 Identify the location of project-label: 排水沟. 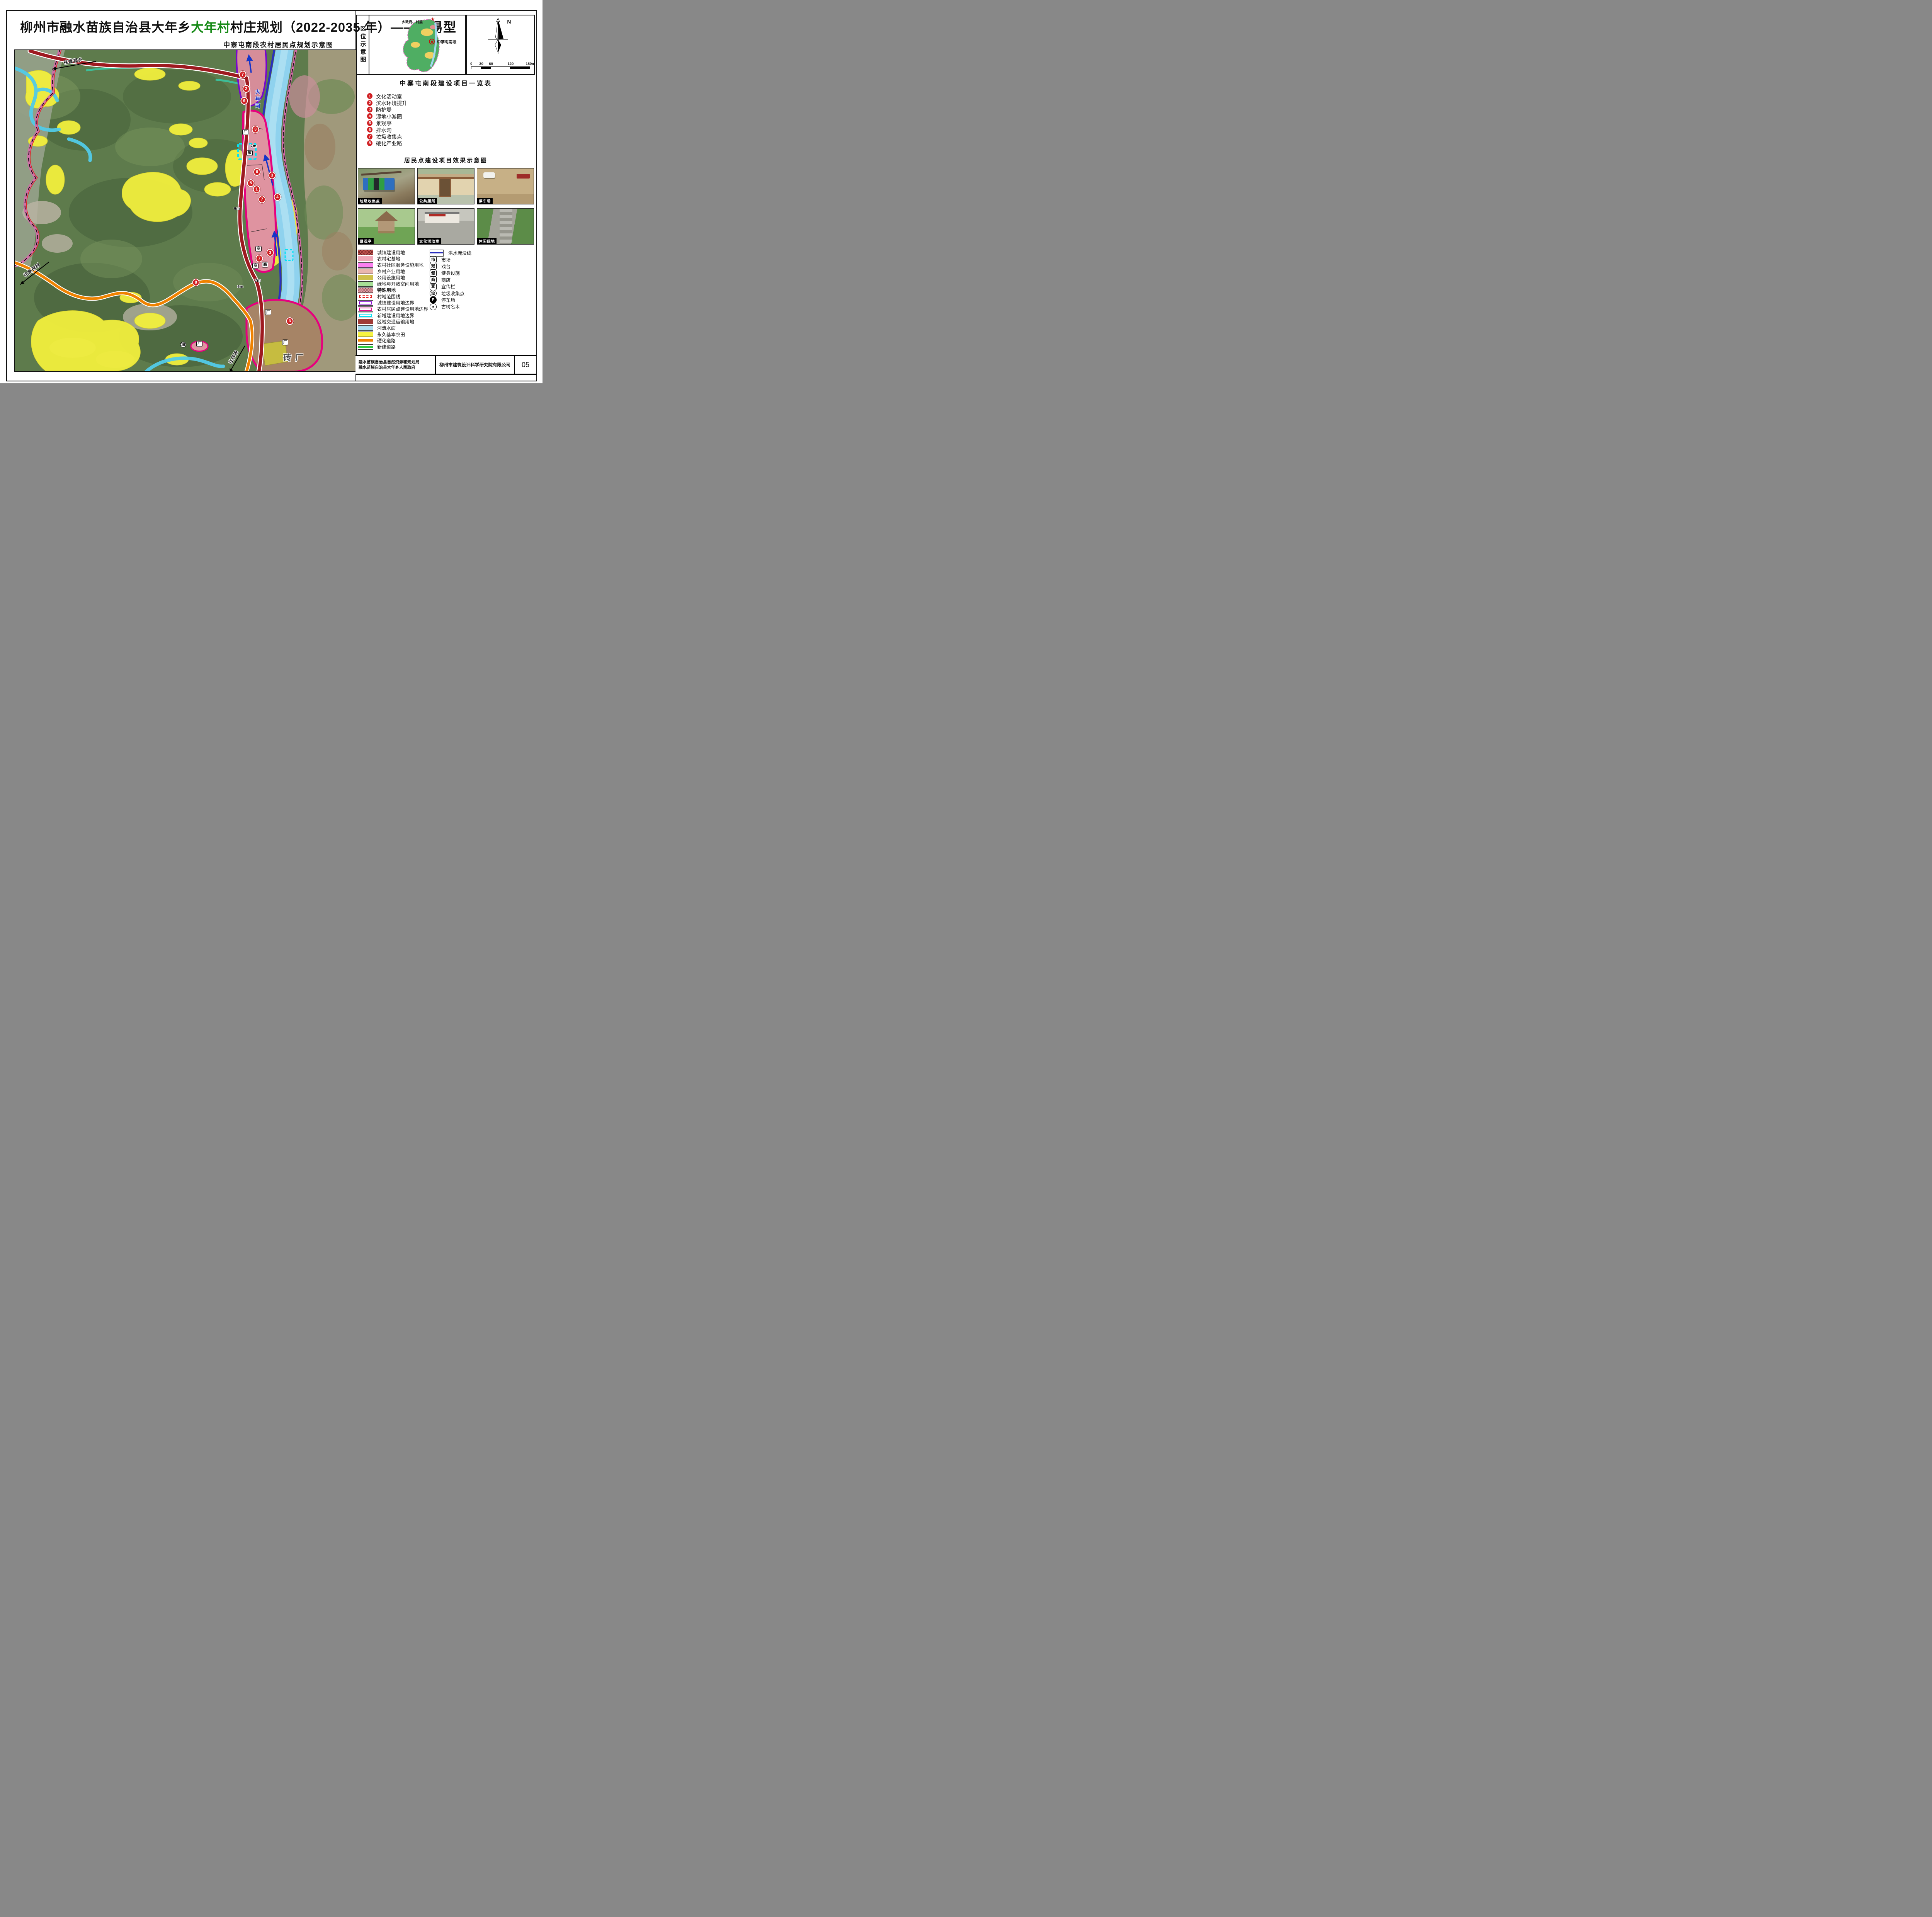
(384, 130).